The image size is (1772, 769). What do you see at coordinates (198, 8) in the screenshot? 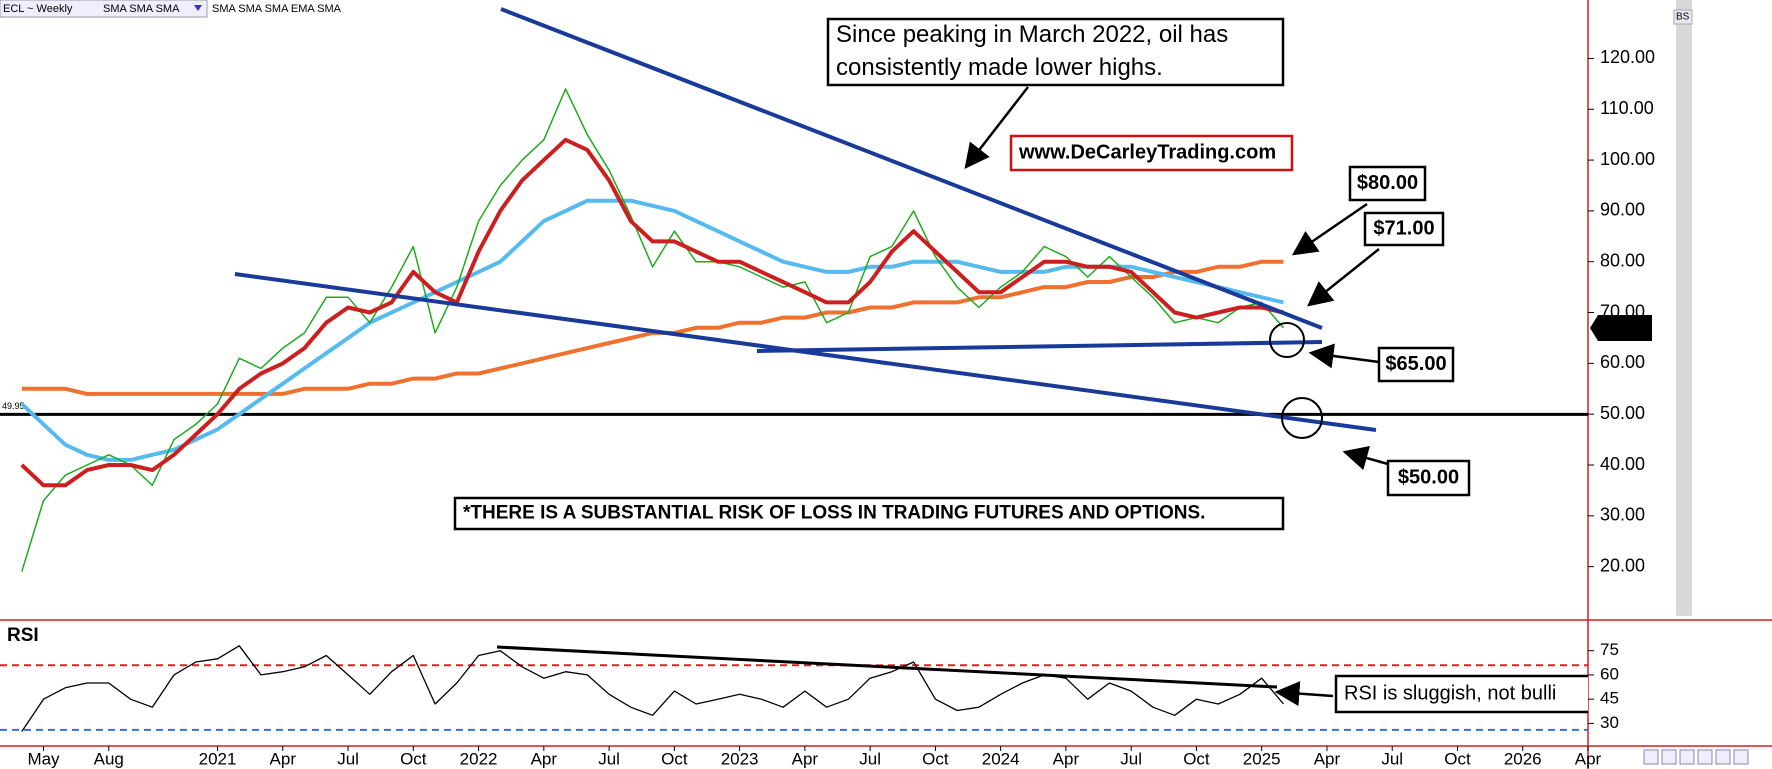
I see `dropdown-icon` at bounding box center [198, 8].